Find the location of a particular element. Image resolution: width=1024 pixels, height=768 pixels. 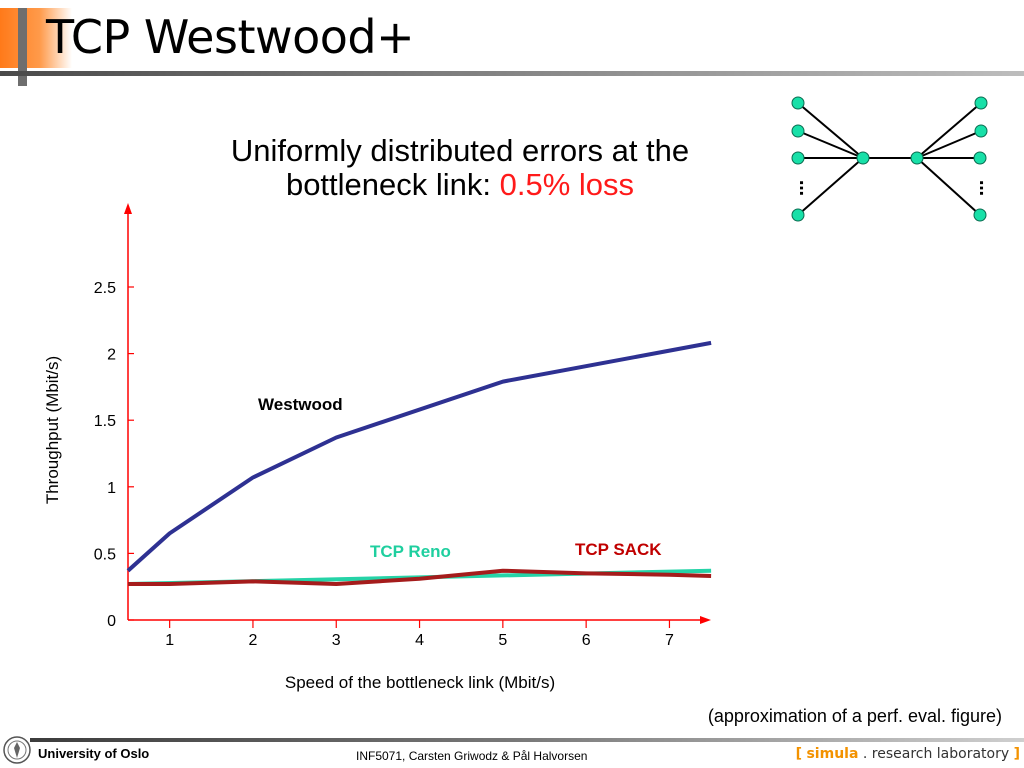

x-axis-label: Speed of the bottleneck link (Mbit/s) is located at coordinates (420, 682).